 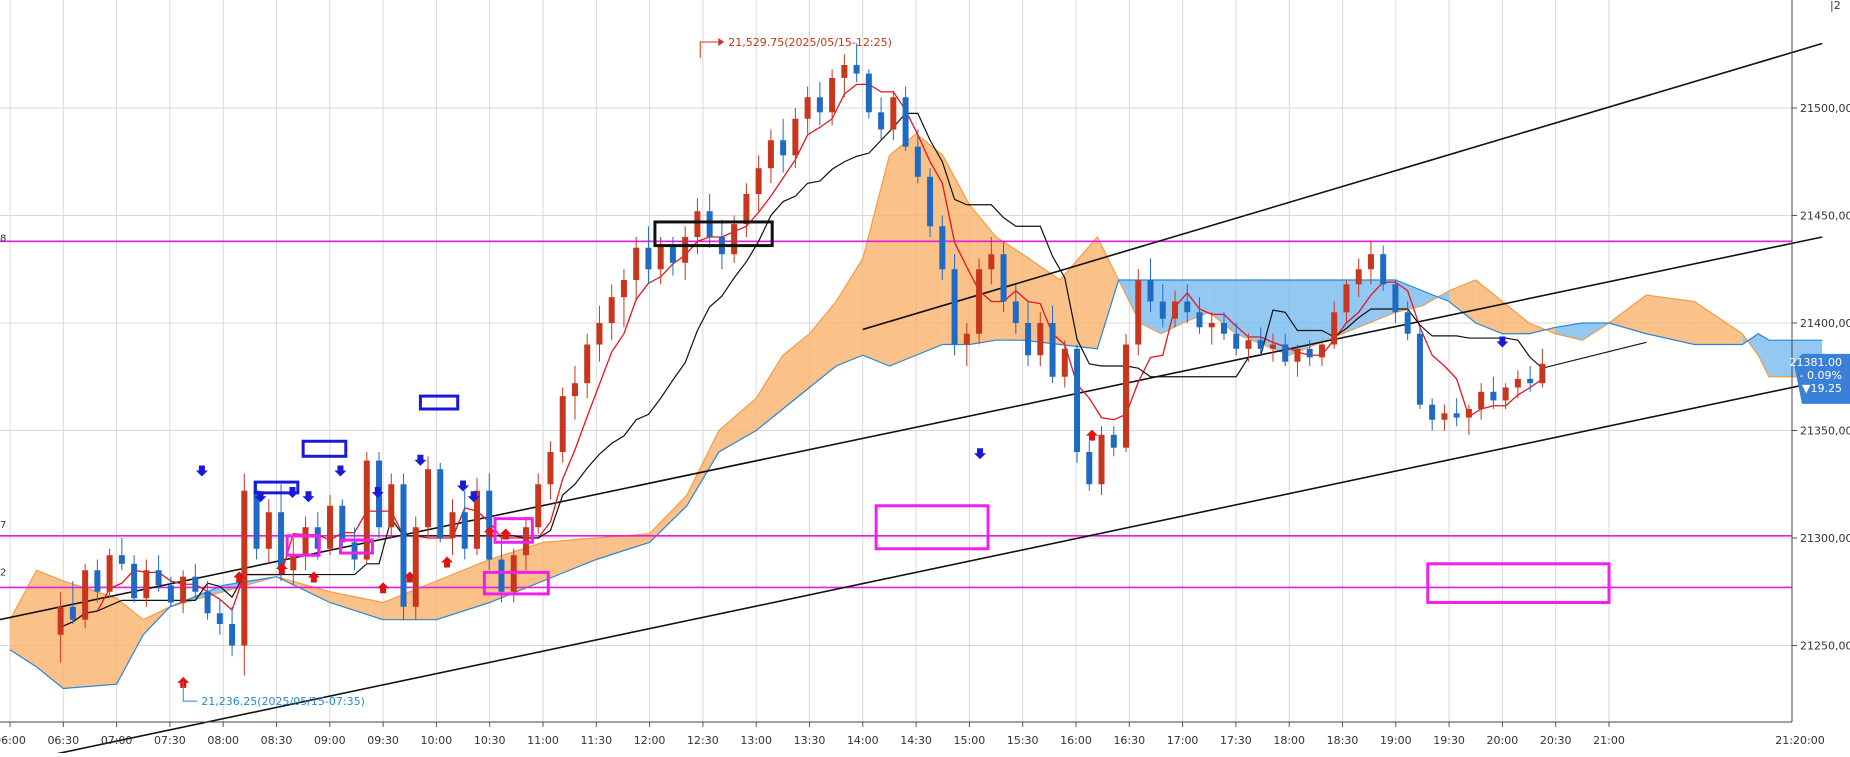 What do you see at coordinates (1835, 6) in the screenshot?
I see `corner-fragment-label: |2` at bounding box center [1835, 6].